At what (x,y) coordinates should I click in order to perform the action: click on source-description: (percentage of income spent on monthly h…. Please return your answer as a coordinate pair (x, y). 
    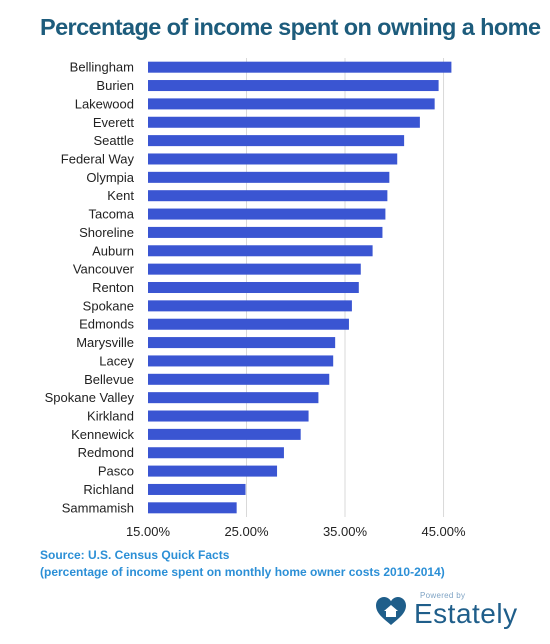
    Looking at the image, I should click on (242, 572).